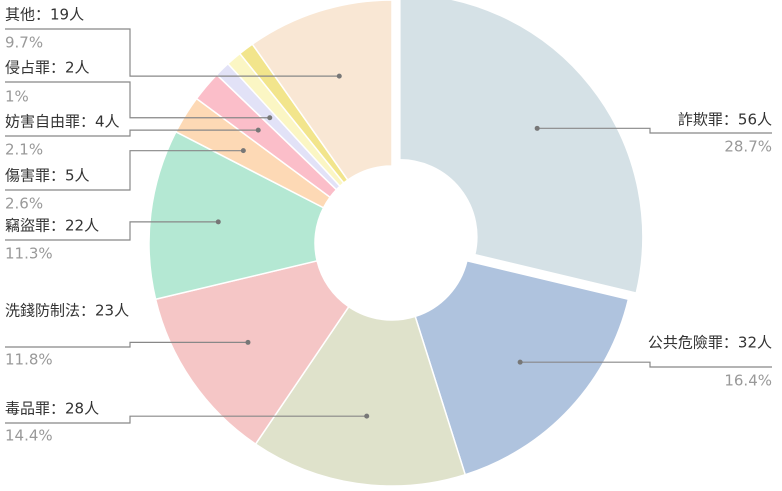 The width and height of the screenshot is (782, 491). Describe the element at coordinates (47, 68) in the screenshot. I see `slice-label: 侵占罪：2人` at that location.